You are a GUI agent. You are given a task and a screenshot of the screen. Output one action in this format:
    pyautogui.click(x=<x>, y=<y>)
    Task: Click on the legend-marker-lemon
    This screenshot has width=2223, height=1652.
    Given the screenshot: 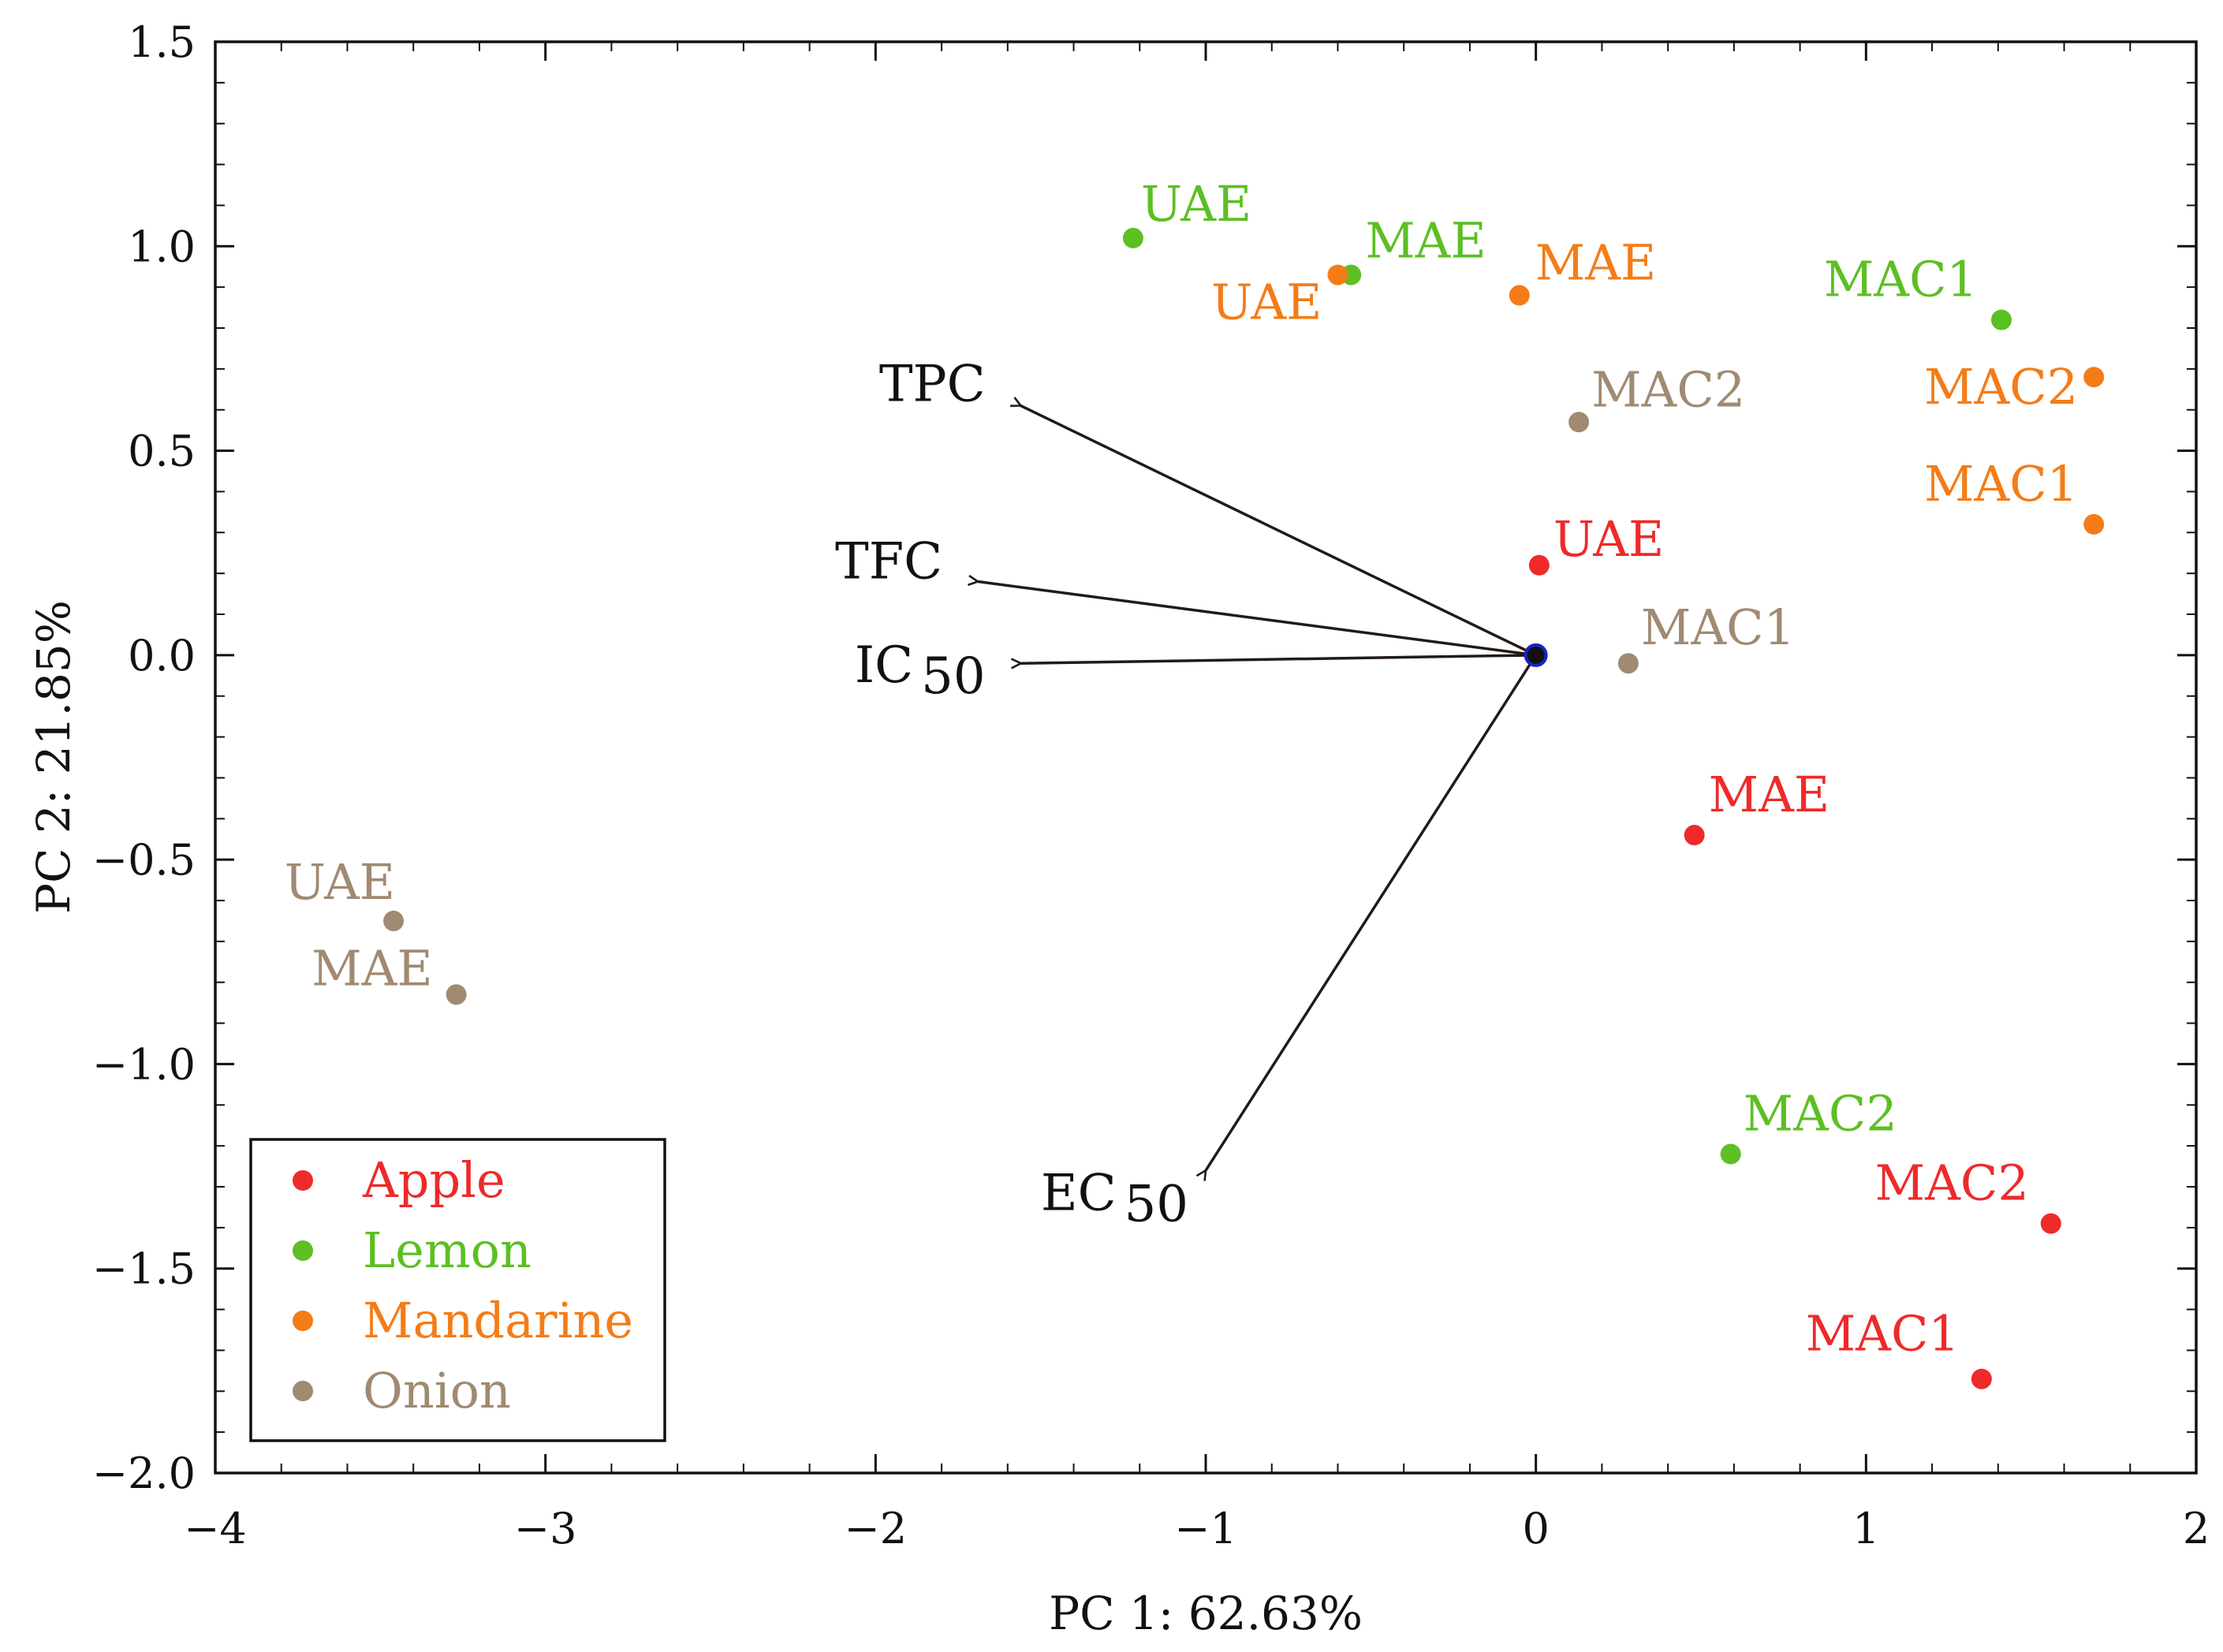 What is the action you would take?
    pyautogui.click(x=303, y=1250)
    